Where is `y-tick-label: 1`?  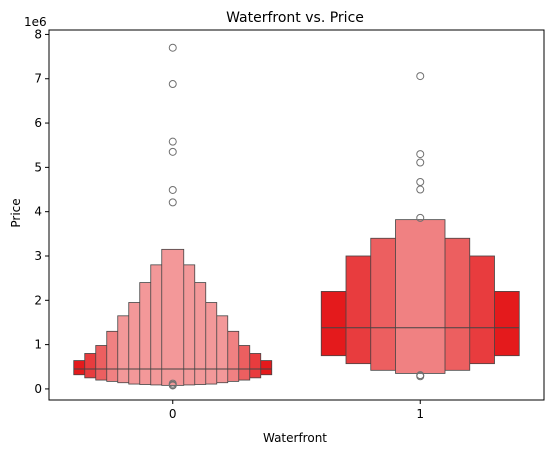 y-tick-label: 1 is located at coordinates (38, 345).